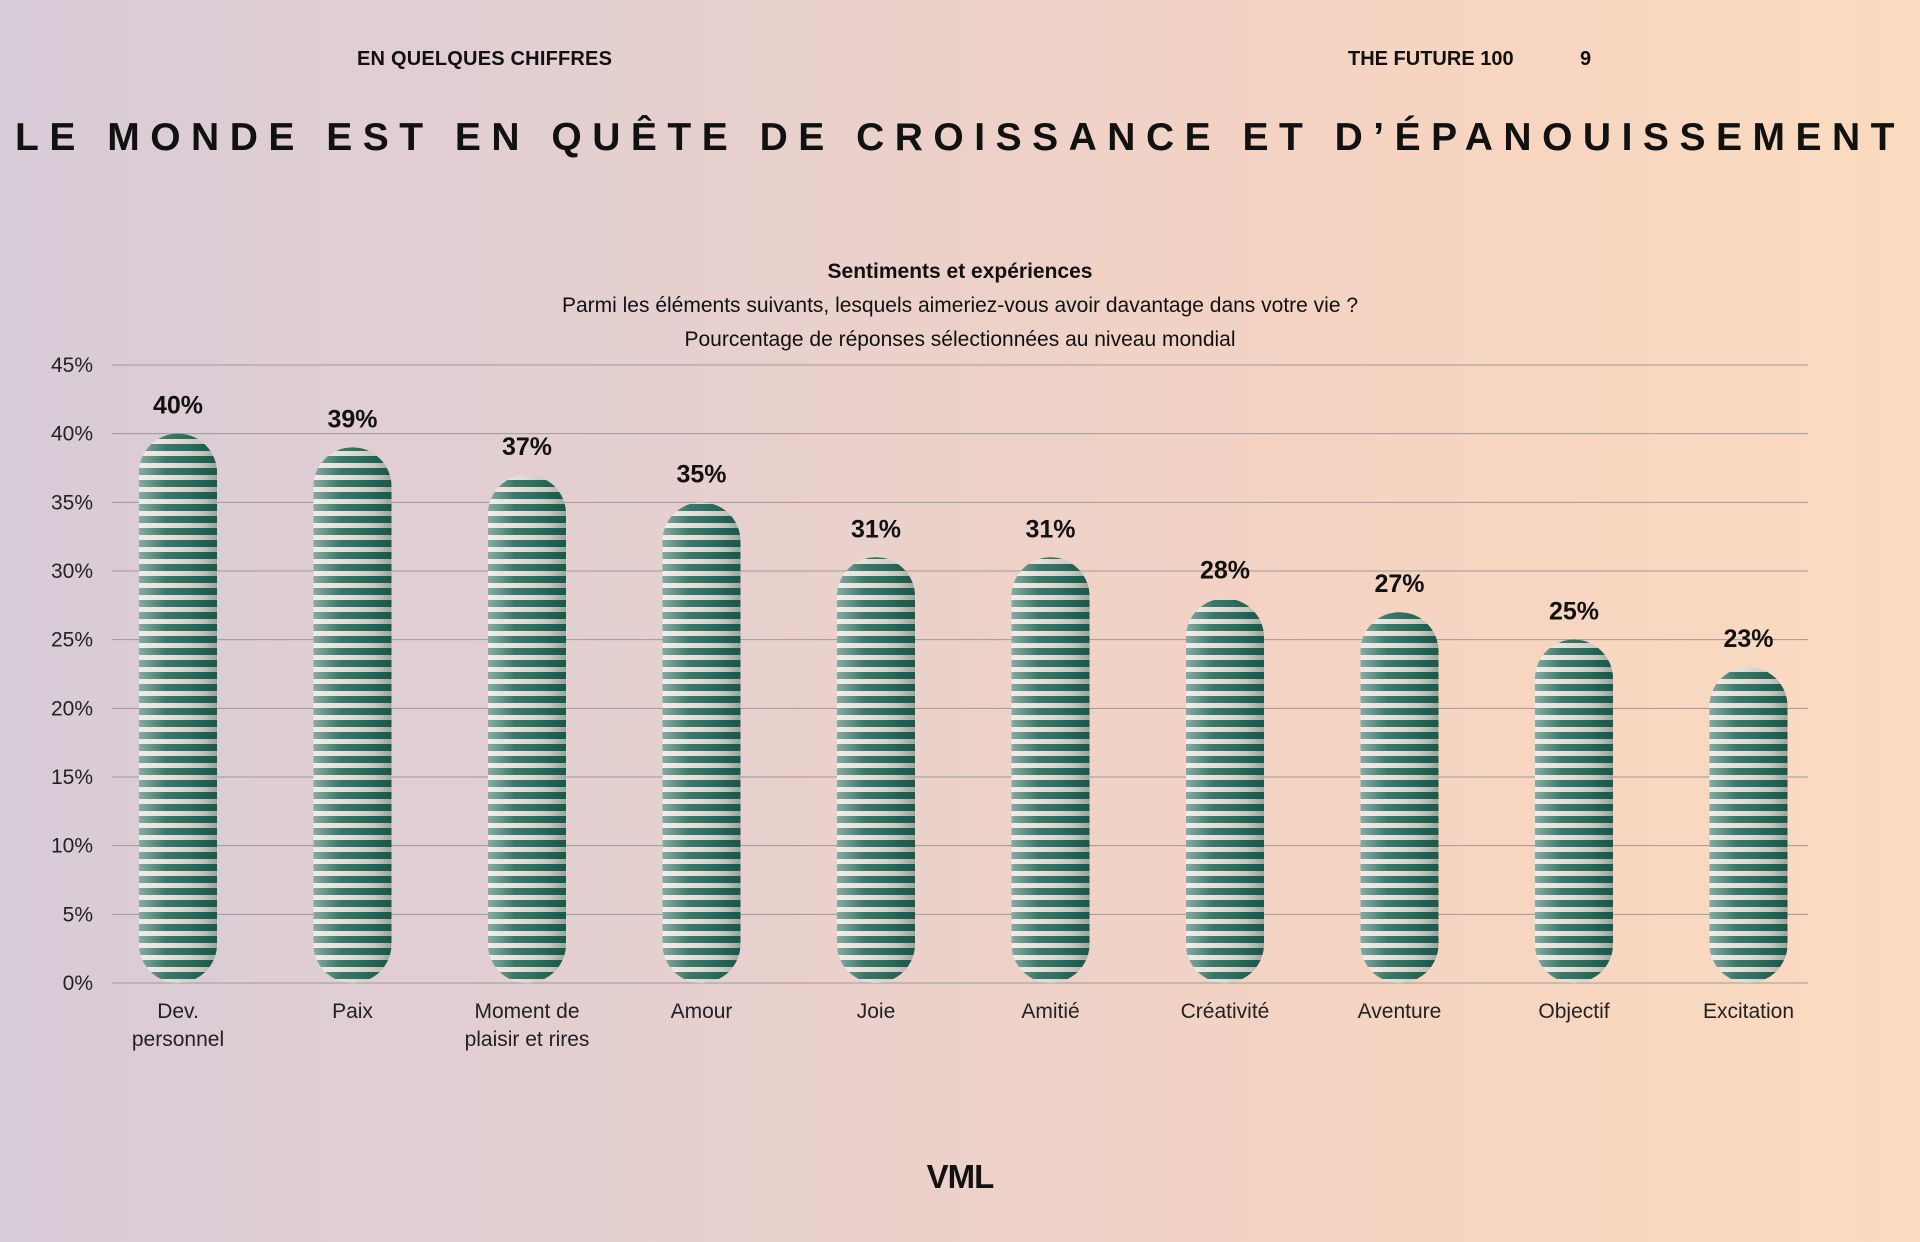 This screenshot has height=1242, width=1920. I want to click on x-tick-label: Paix, so click(352, 1011).